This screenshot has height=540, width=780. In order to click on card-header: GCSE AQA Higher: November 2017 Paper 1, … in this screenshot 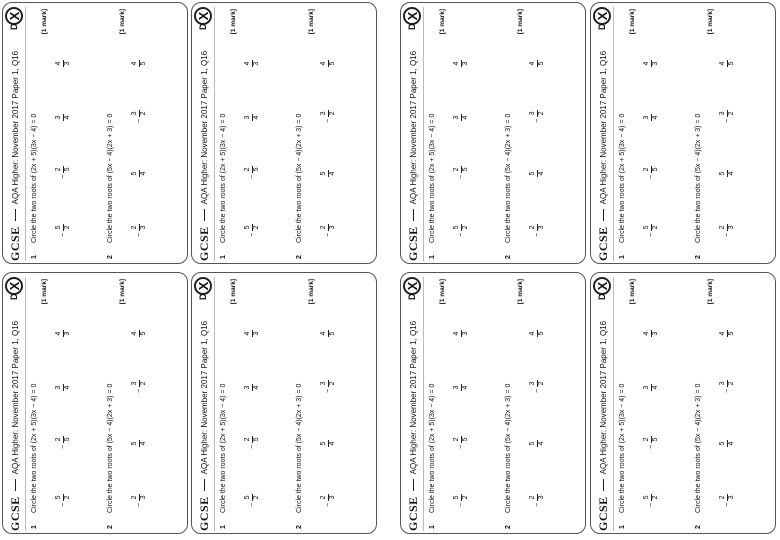, I will do `click(15, 426)`.